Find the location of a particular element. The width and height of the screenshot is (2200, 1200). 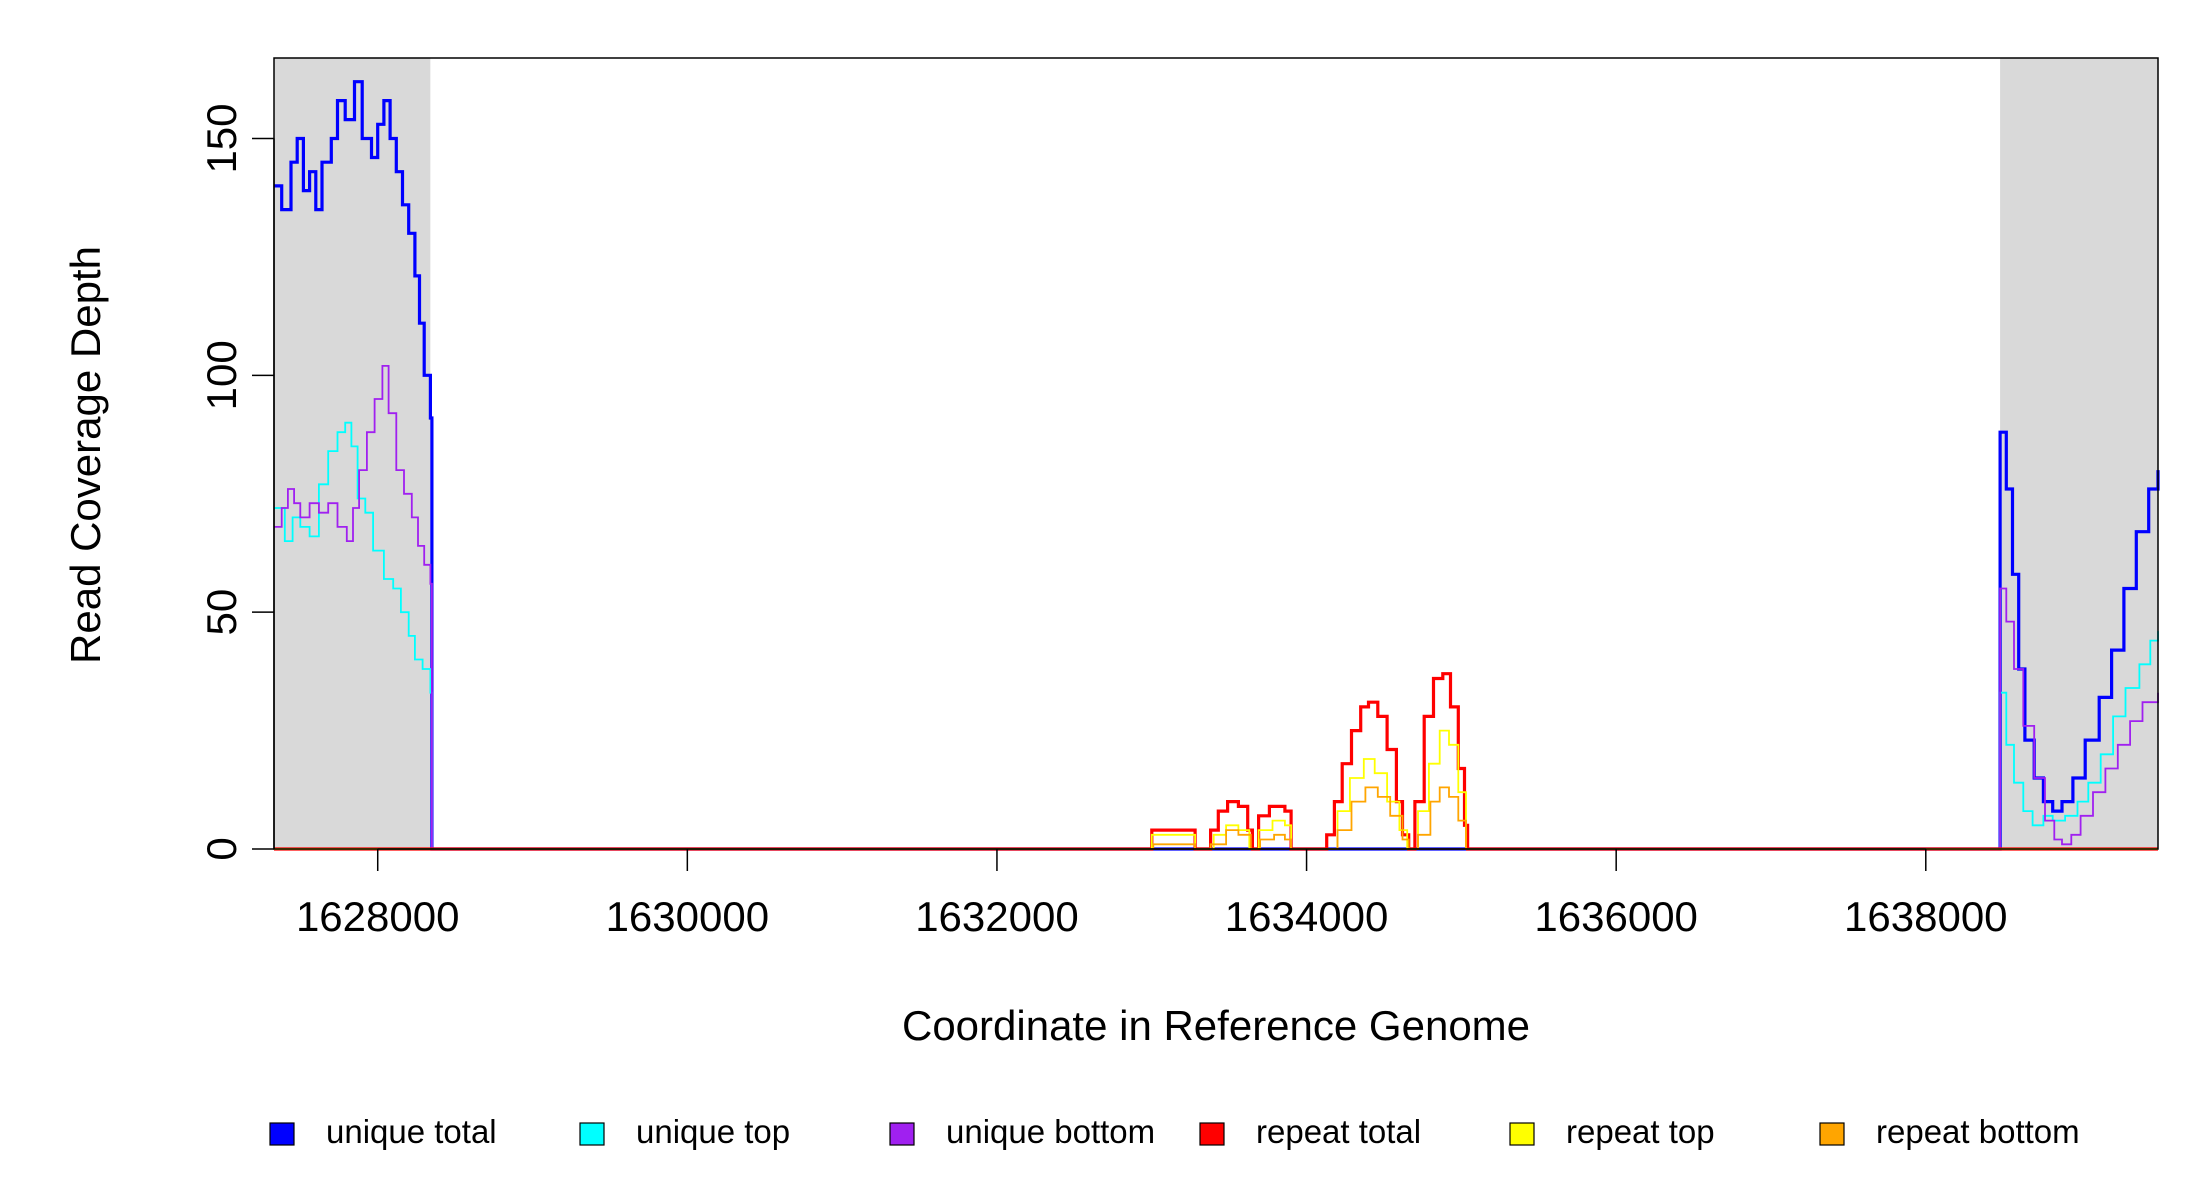

legend-swatch-repeat-top is located at coordinates (1522, 1134).